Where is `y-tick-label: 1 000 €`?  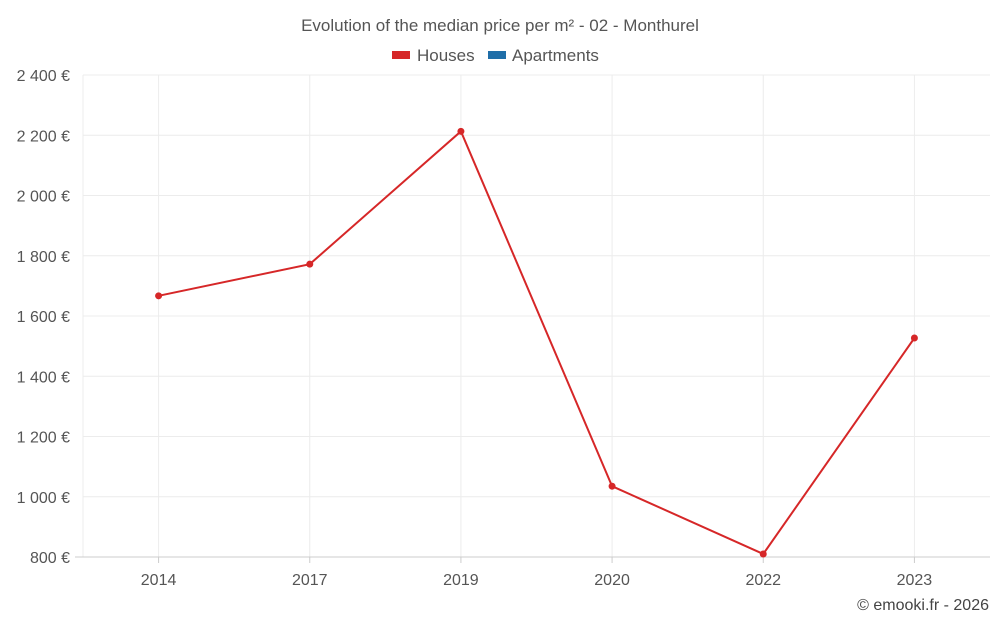
y-tick-label: 1 000 € is located at coordinates (43, 498).